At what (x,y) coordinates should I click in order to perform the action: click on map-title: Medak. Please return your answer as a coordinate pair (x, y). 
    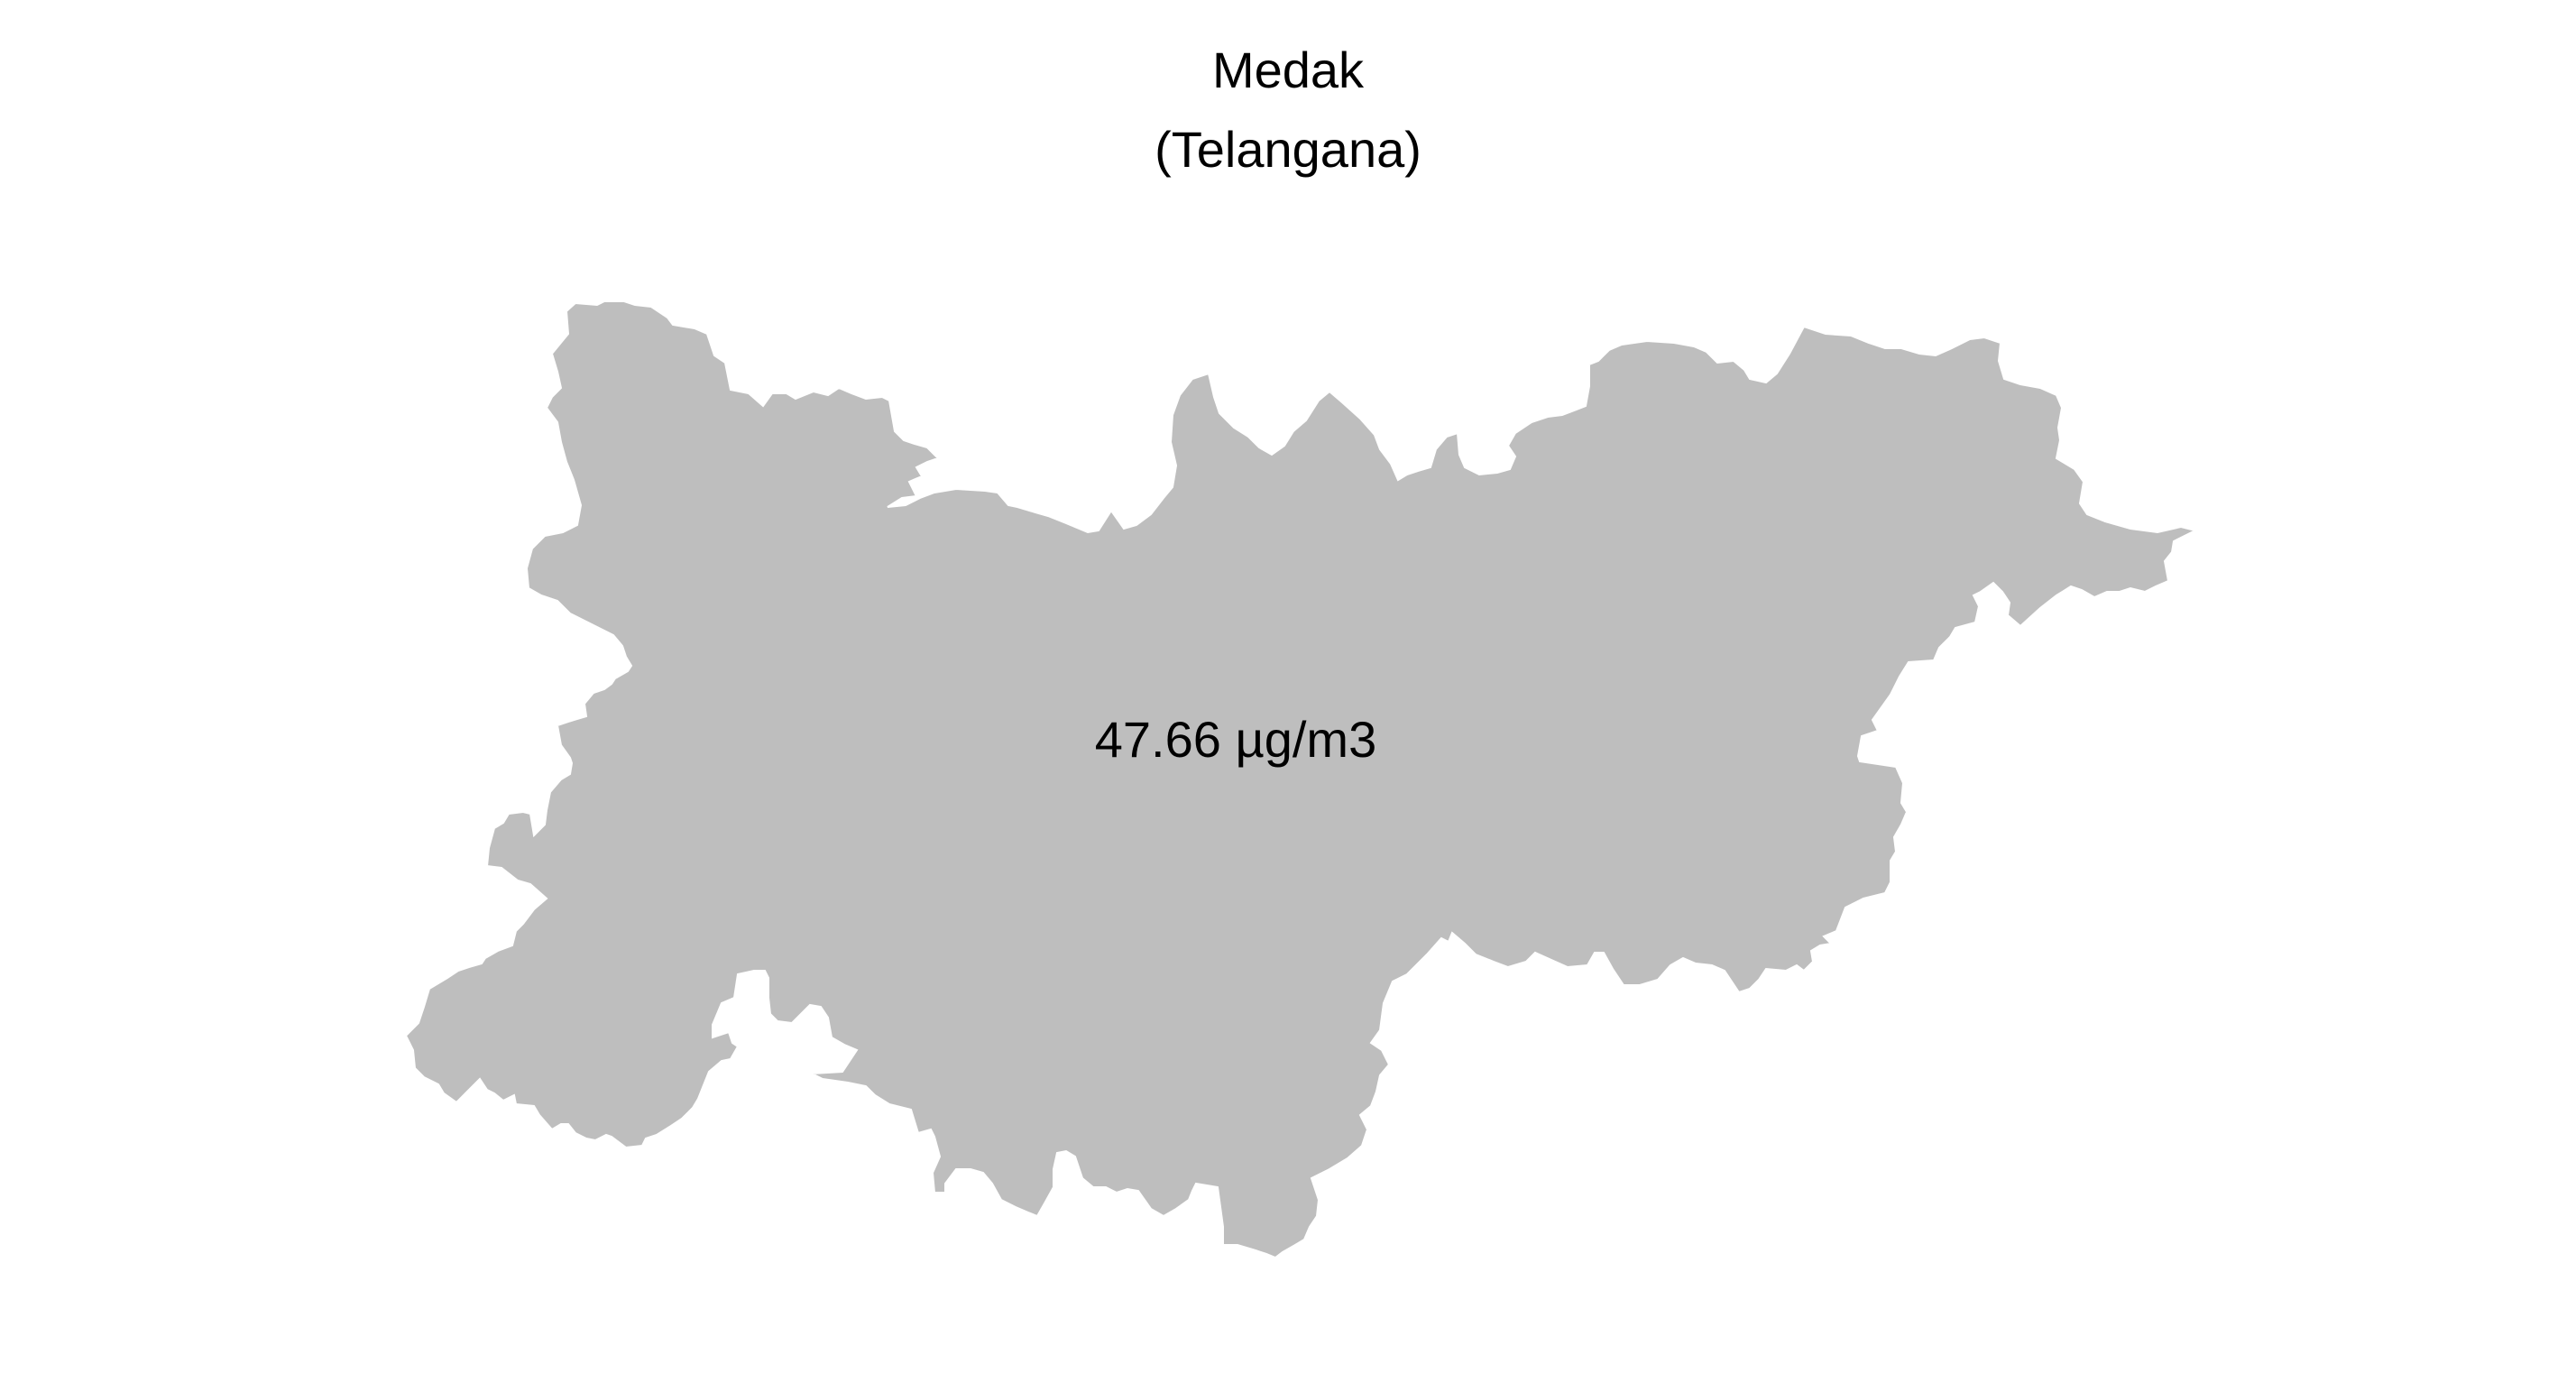
    Looking at the image, I should click on (1288, 69).